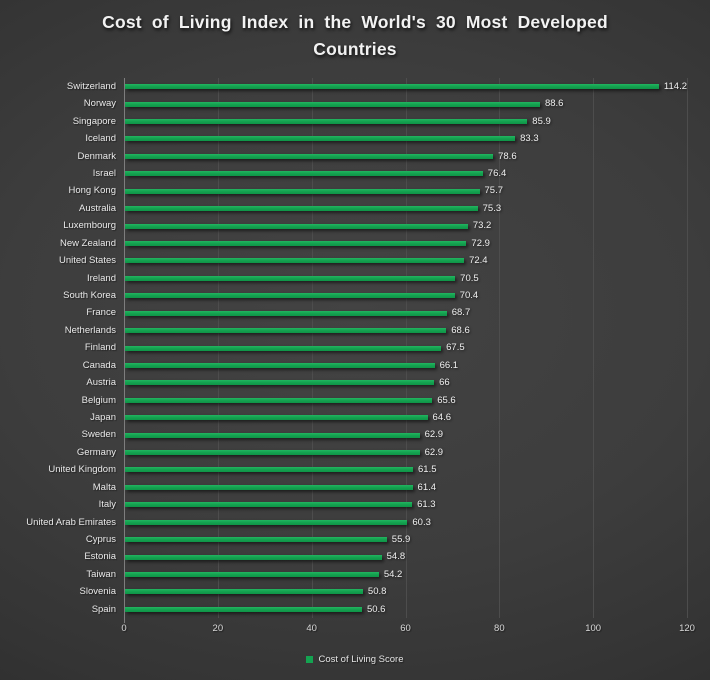  I want to click on category-label: United Kingdom, so click(82, 470).